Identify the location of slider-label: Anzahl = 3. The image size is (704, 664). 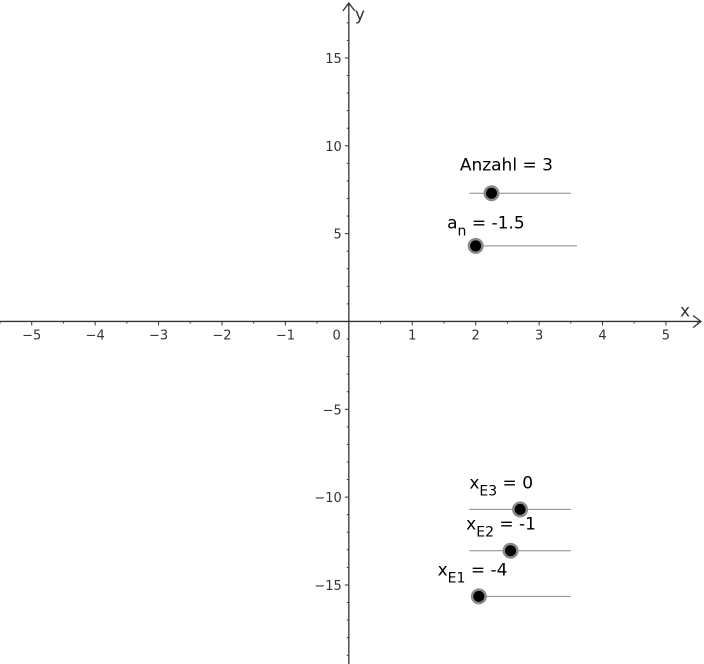
(506, 165).